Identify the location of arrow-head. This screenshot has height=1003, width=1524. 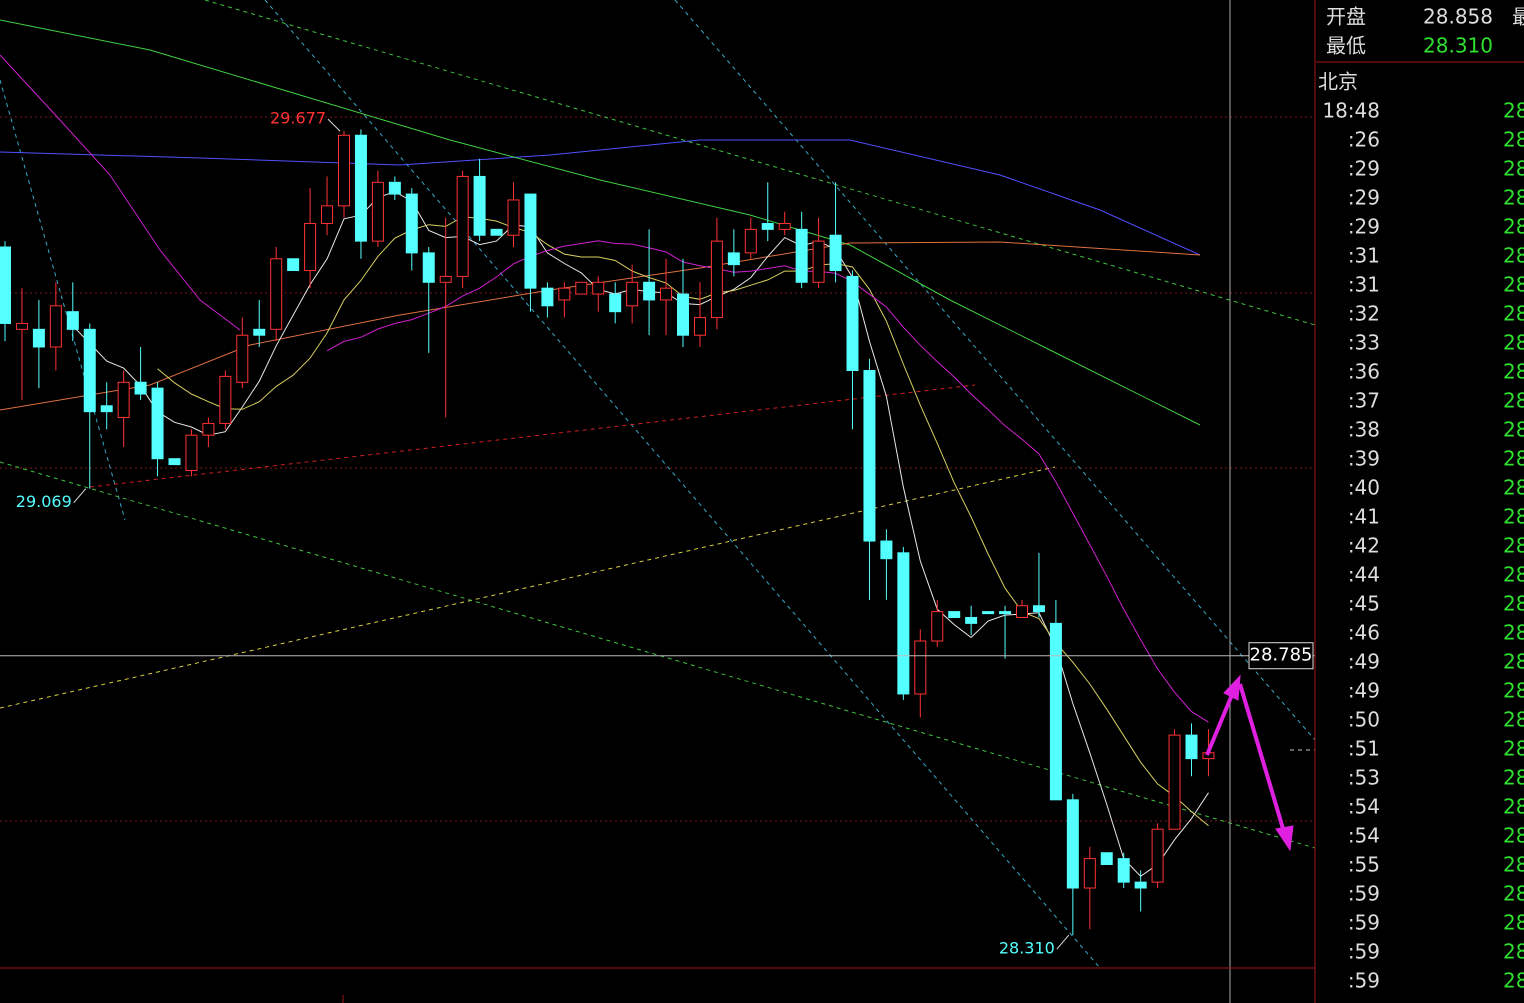
(1232, 687).